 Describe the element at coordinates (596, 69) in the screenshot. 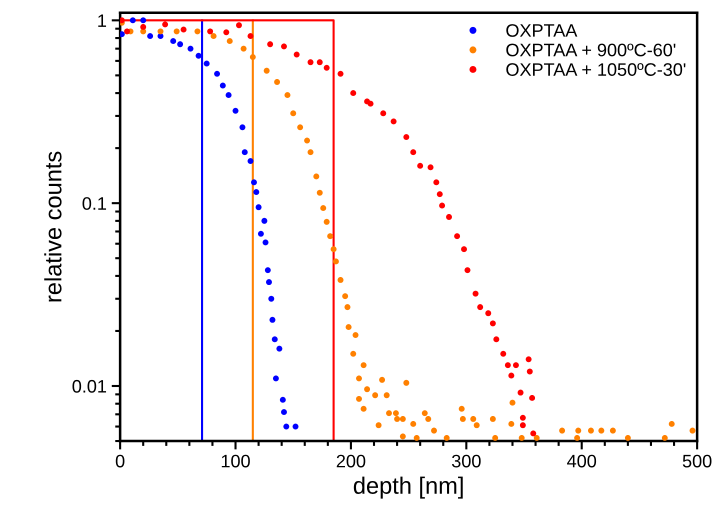

I see `legend-label: OXPTAA + 1050ºC-30'` at that location.